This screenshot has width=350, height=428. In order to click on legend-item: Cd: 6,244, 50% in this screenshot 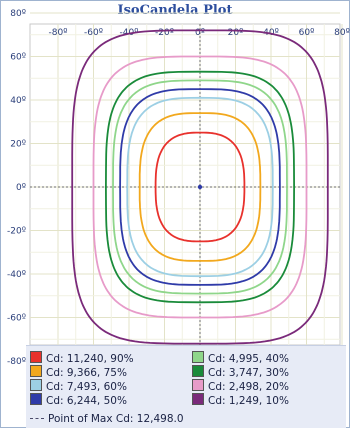, I will do `click(78, 400)`.